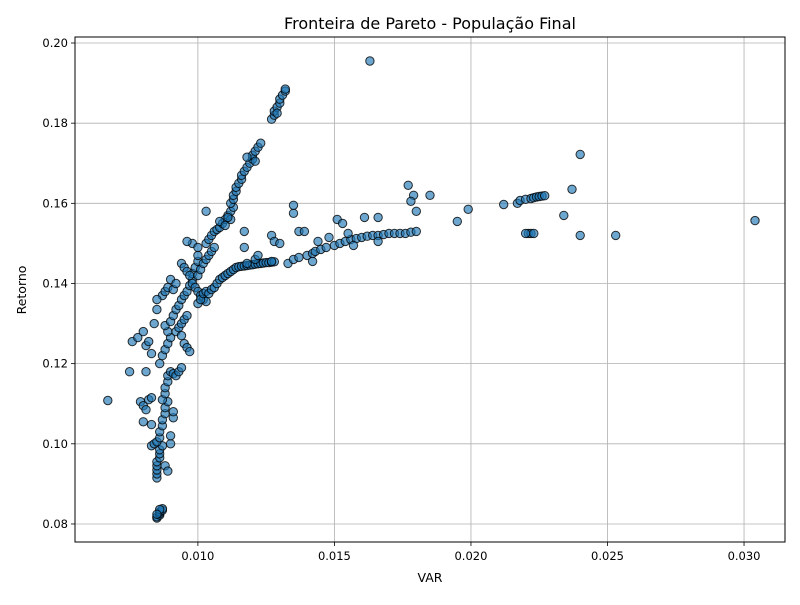 The height and width of the screenshot is (605, 800). Describe the element at coordinates (334, 556) in the screenshot. I see `x-tick-label: 0.015` at that location.